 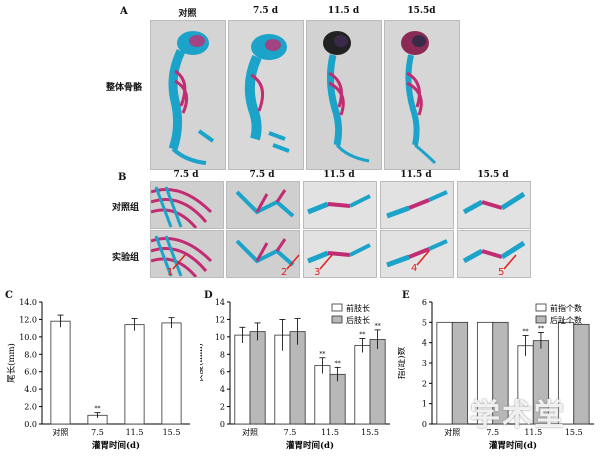 What do you see at coordinates (358, 320) in the screenshot?
I see `legend-label: 后肢长` at bounding box center [358, 320].